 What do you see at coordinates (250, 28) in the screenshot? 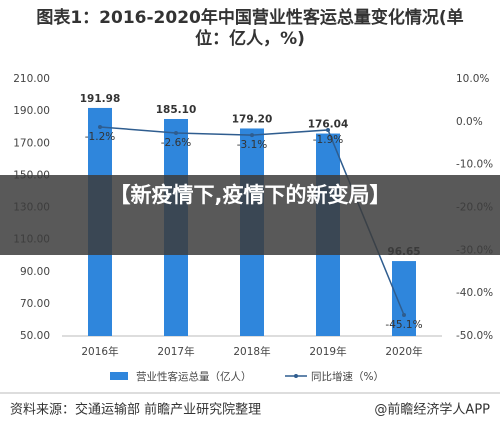
I see `chart-title: 图表1：2016-2020年中国营业性客运总量变化情况(单位：亿人，%)` at bounding box center [250, 28].